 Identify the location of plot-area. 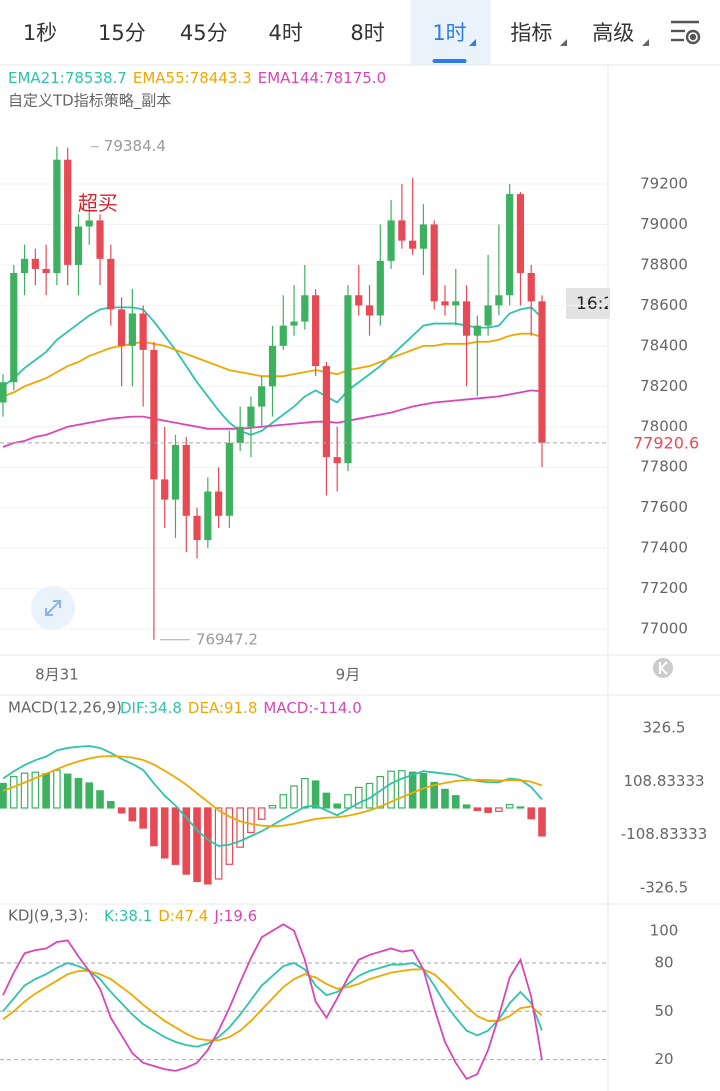
(273, 815).